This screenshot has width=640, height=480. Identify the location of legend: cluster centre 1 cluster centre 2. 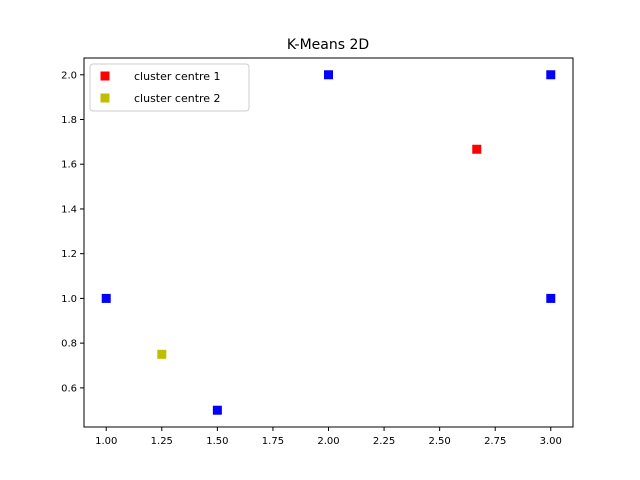
(169, 87).